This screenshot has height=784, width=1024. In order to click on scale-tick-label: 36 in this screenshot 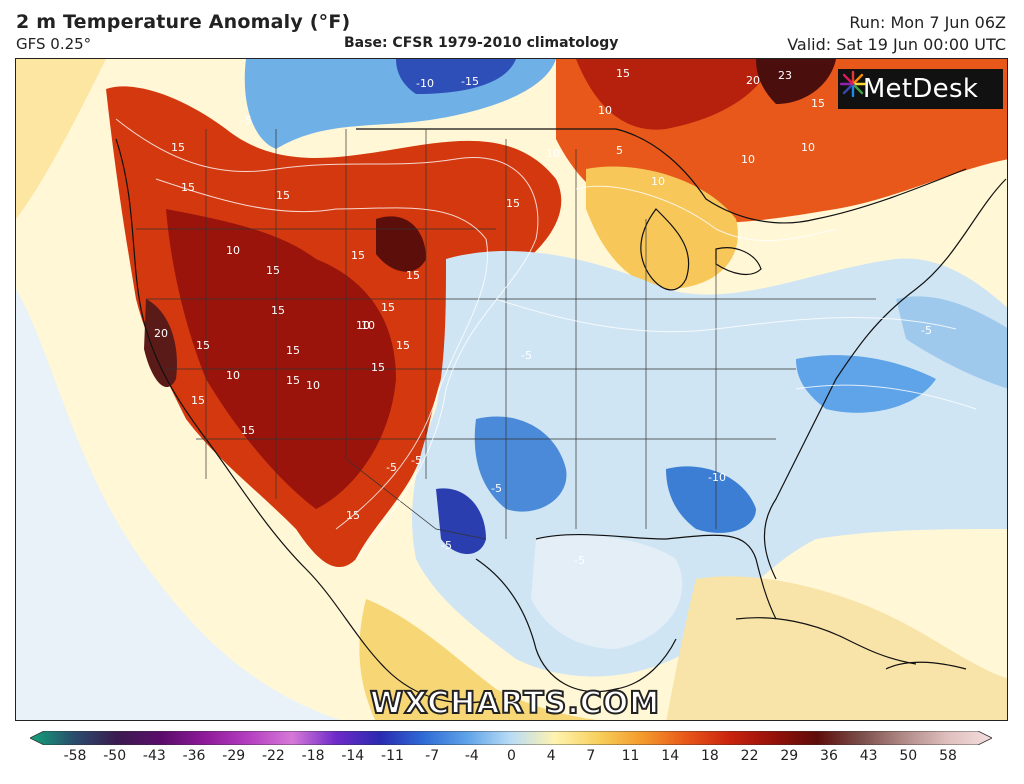, I will do `click(829, 756)`.